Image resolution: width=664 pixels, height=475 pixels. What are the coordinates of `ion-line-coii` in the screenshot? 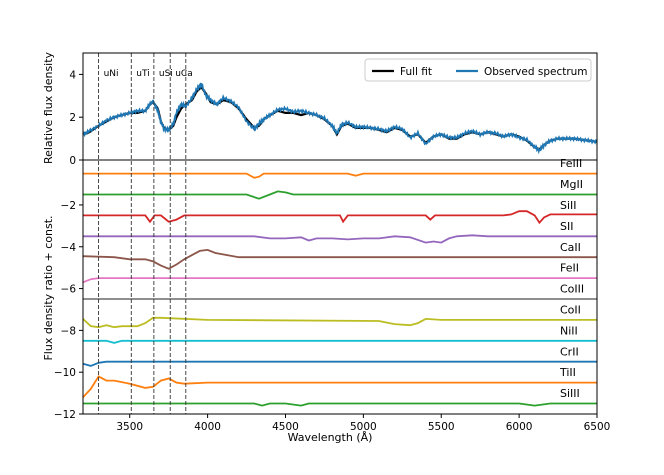 It's located at (339, 322).